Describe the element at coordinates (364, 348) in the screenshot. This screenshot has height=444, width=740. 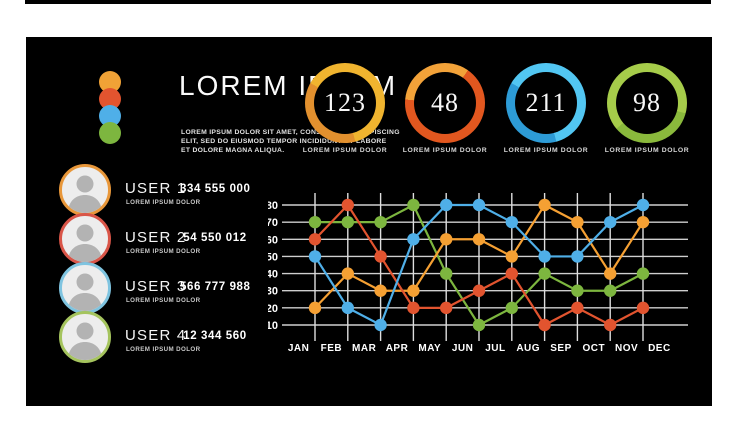
I see `x-axis-label: MAR` at that location.